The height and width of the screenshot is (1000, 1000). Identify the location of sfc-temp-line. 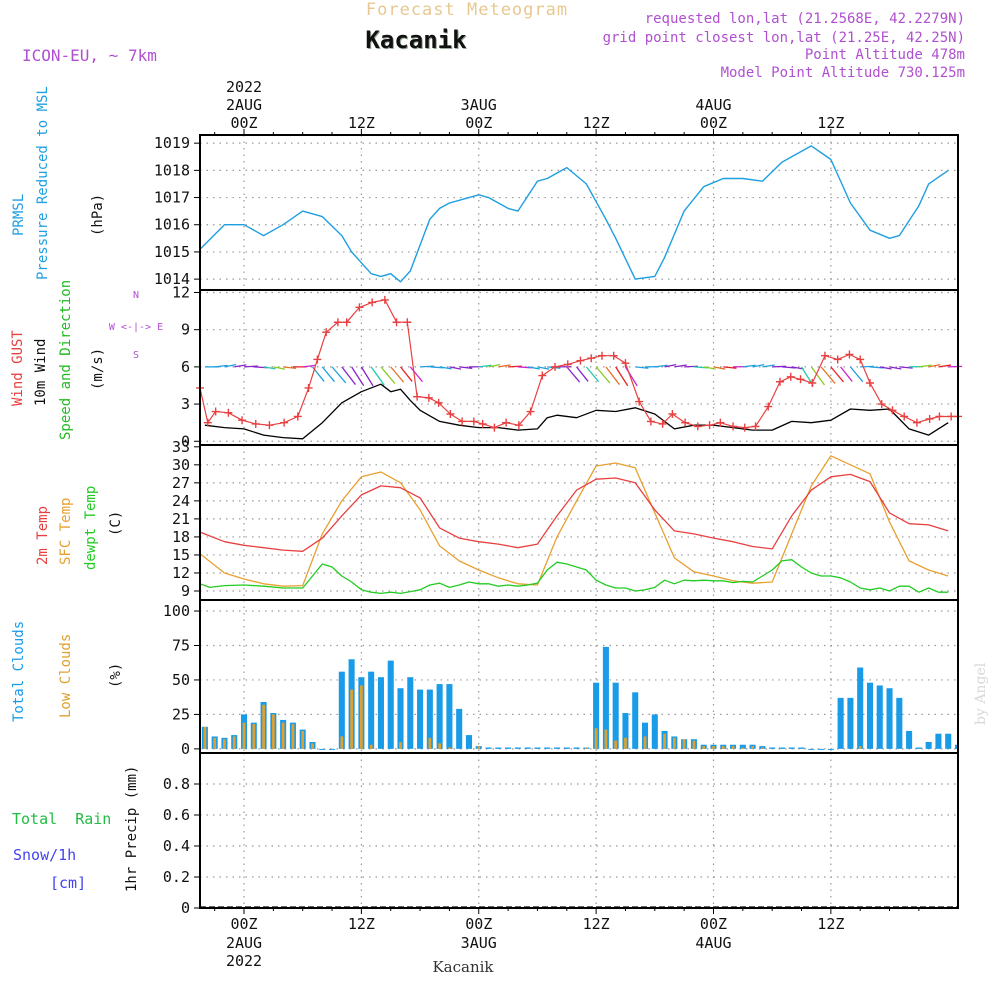
(574, 521).